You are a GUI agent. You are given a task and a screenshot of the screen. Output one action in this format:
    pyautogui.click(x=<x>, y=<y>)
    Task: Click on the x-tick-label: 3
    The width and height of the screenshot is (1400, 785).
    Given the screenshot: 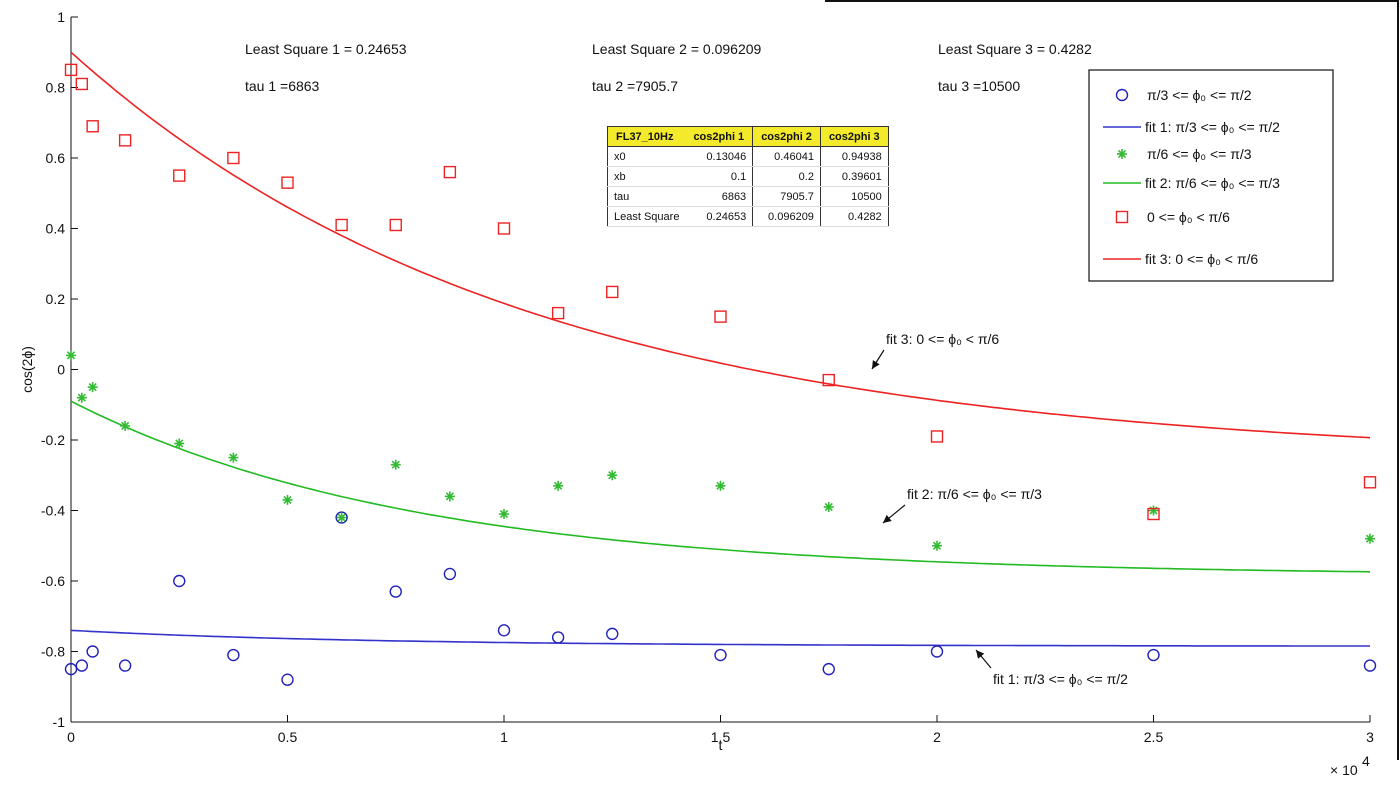 What is the action you would take?
    pyautogui.click(x=1370, y=737)
    